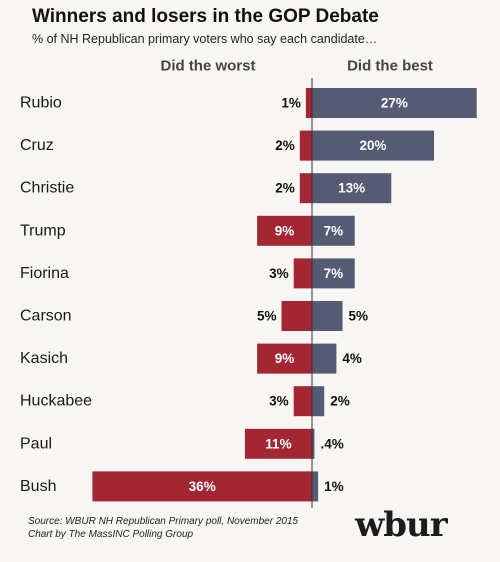 The image size is (500, 562). What do you see at coordinates (340, 401) in the screenshot?
I see `data-label-best: 2%` at bounding box center [340, 401].